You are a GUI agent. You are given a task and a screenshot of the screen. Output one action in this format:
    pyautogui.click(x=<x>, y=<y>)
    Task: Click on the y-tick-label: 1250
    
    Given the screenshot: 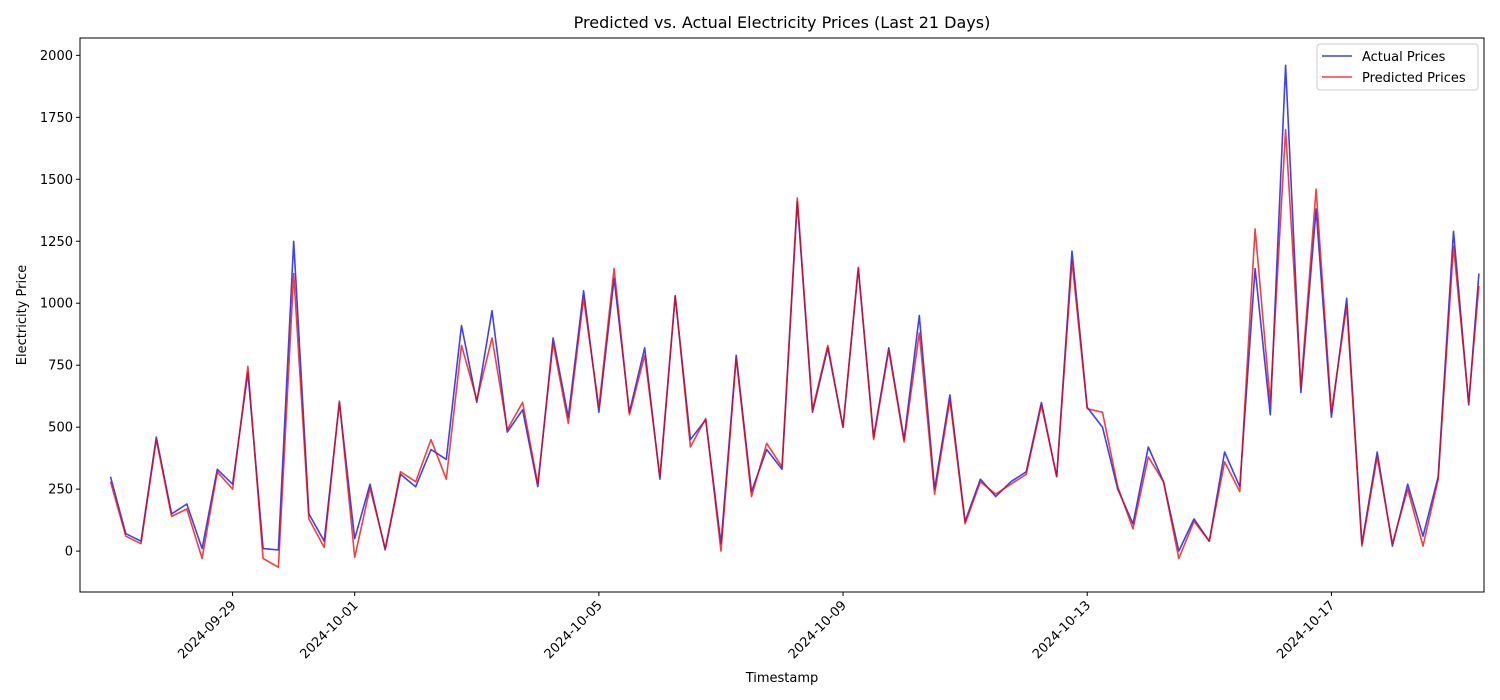 What is the action you would take?
    pyautogui.click(x=56, y=242)
    